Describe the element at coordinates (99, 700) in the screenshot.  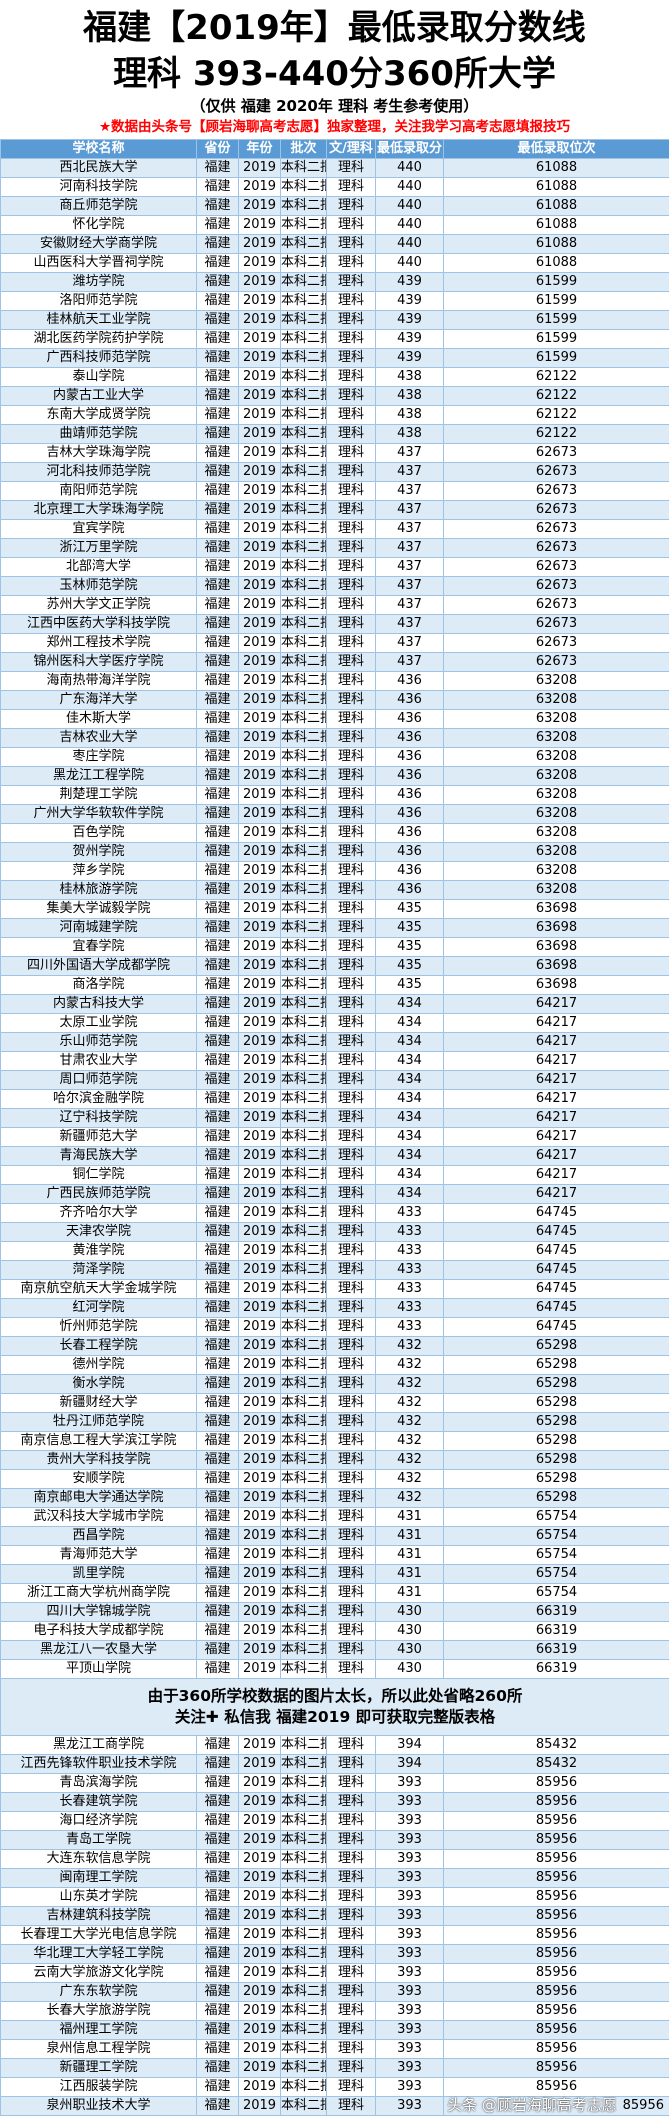
I see `cell-school-name: 广东海洋大学` at that location.